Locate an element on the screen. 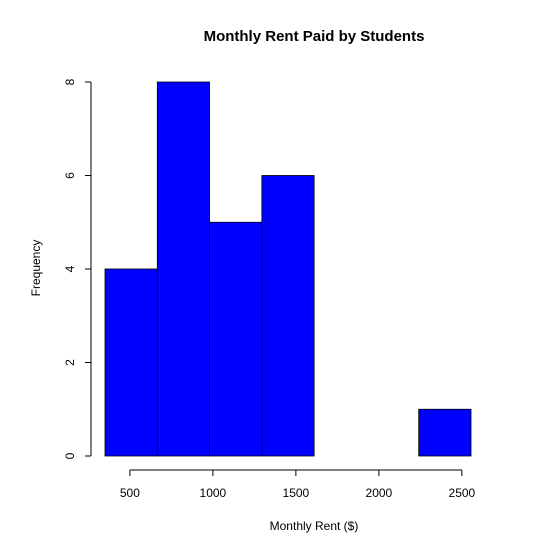  x-tick-label: 500 is located at coordinates (130, 493).